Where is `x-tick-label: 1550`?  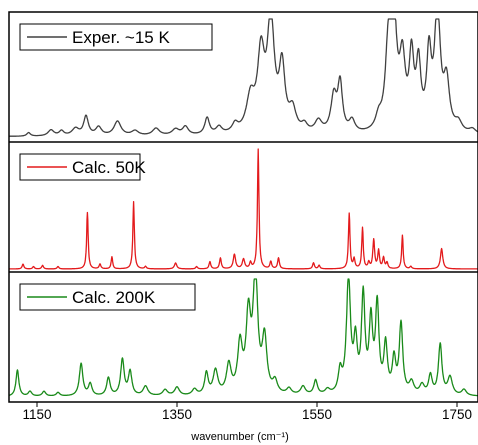
x-tick-label: 1550 is located at coordinates (317, 414).